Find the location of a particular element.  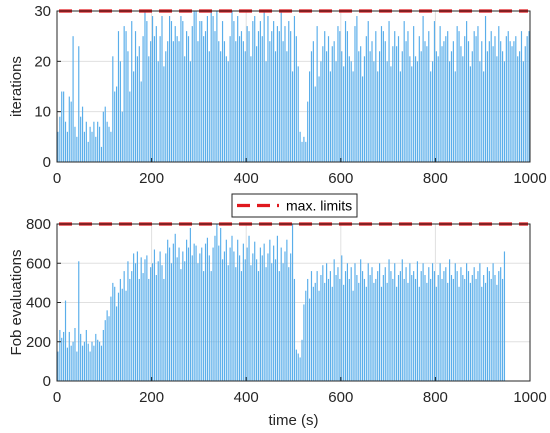

x-tick-label: 0 is located at coordinates (57, 397).